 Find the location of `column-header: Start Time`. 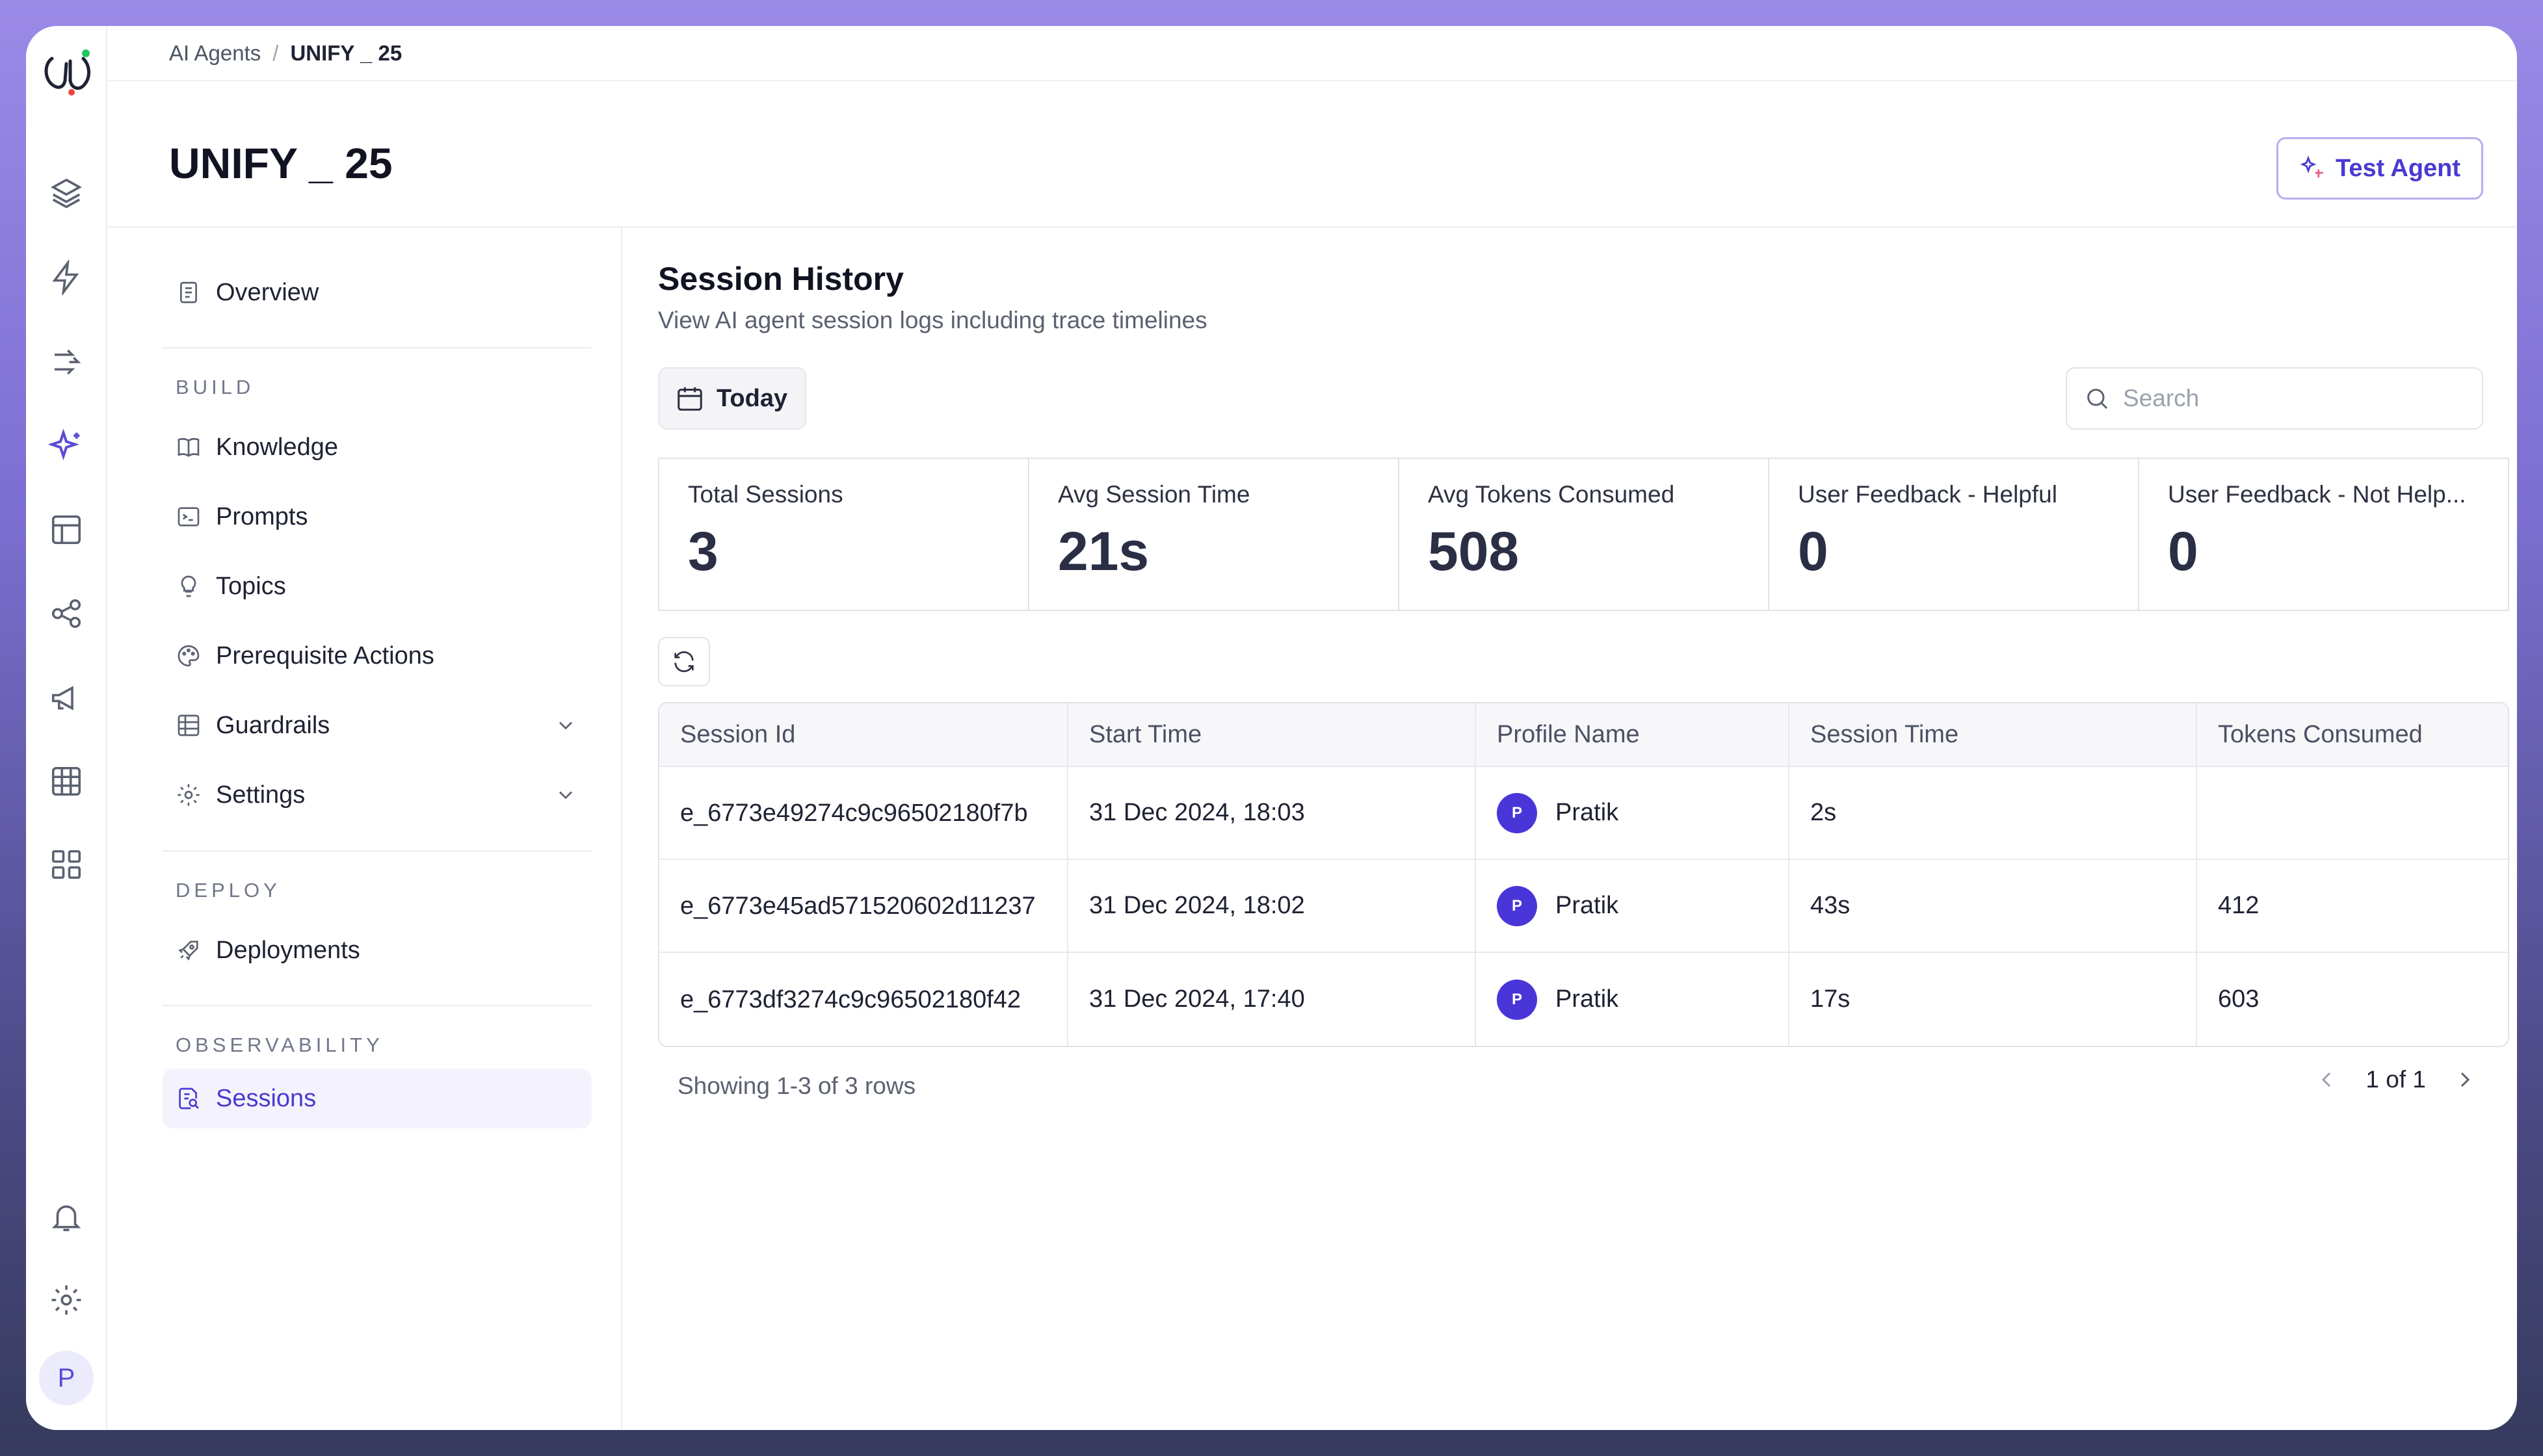

column-header: Start Time is located at coordinates (1272, 734).